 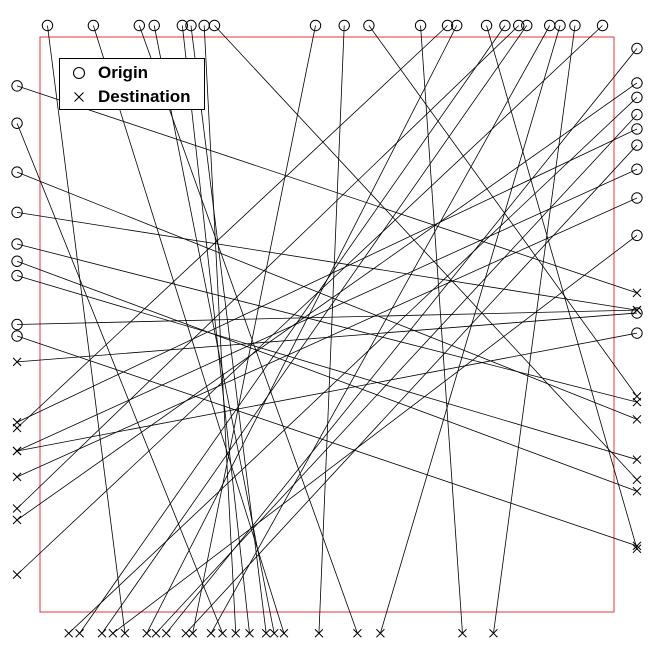 I want to click on cross-marker-icon, so click(x=79, y=97).